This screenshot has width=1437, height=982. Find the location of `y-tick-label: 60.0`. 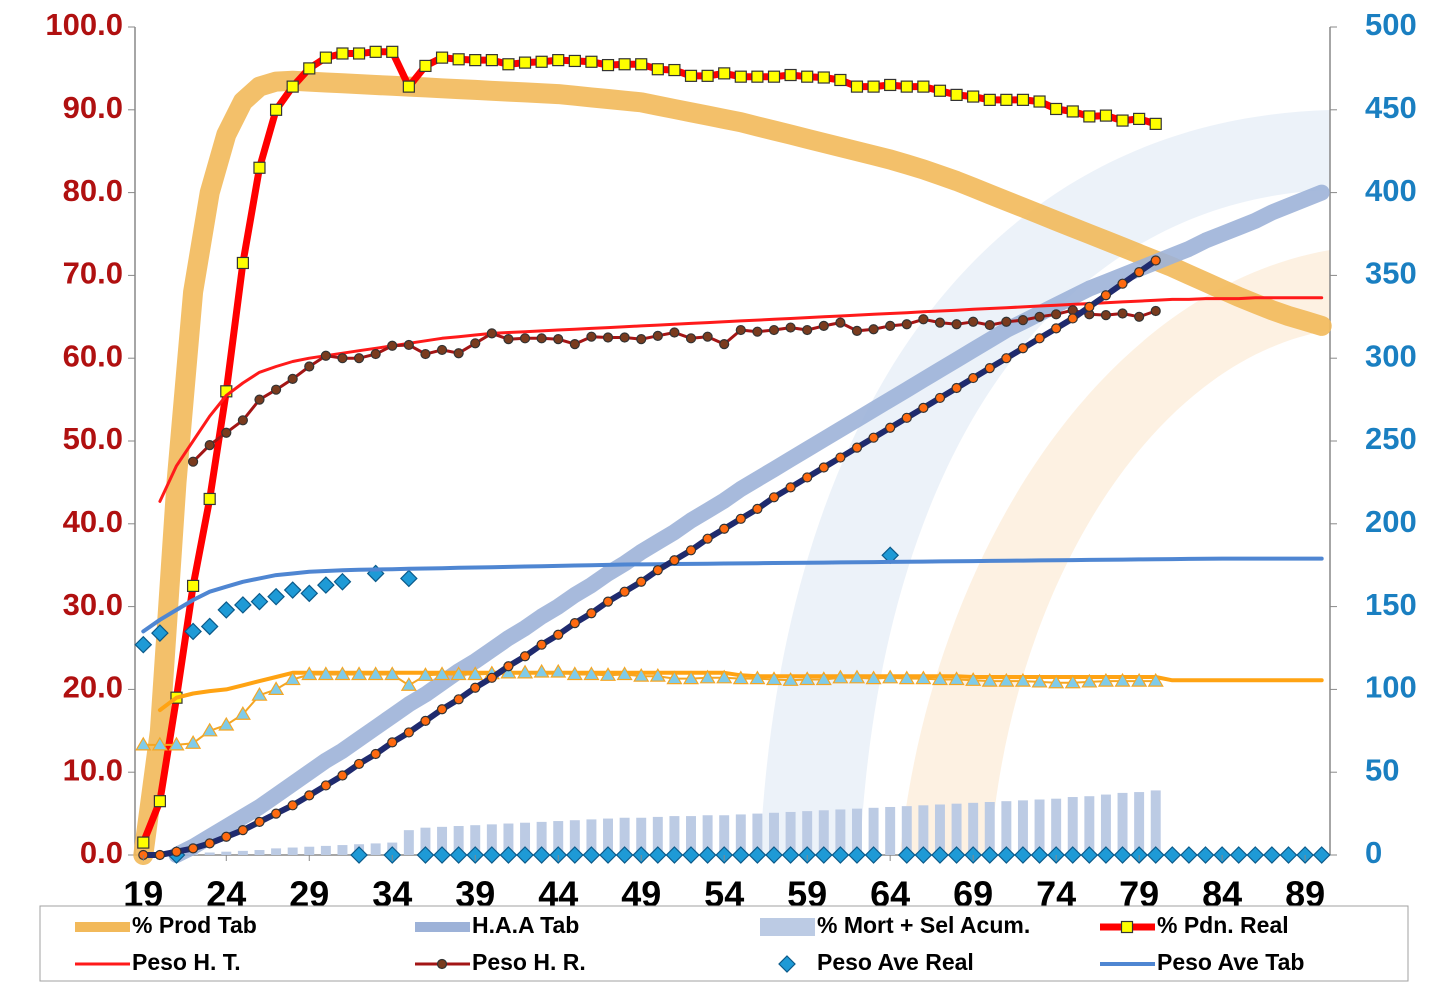

y-tick-label: 60.0 is located at coordinates (93, 355).